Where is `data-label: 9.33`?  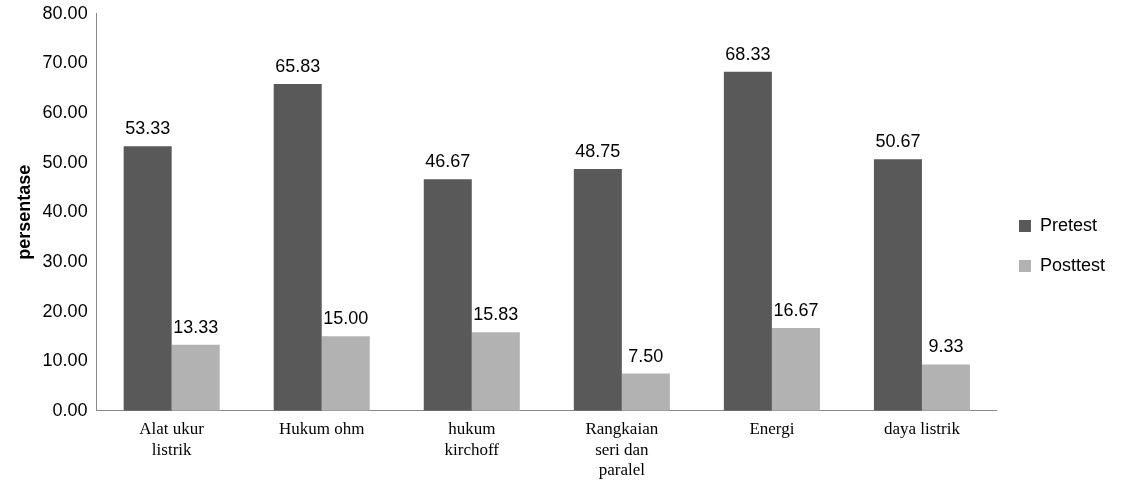
data-label: 9.33 is located at coordinates (946, 346).